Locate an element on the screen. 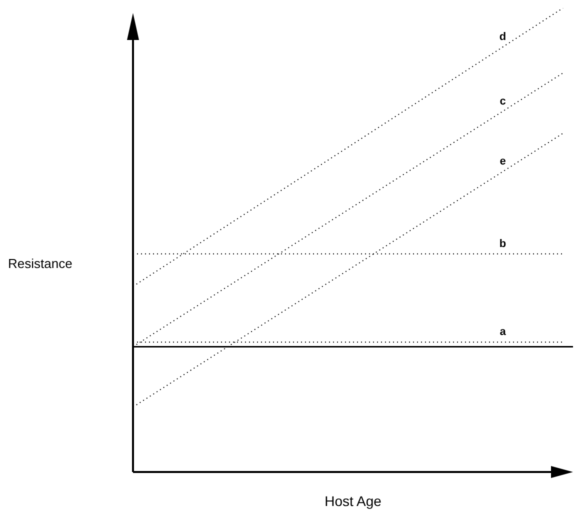 The width and height of the screenshot is (579, 512). series-label: d is located at coordinates (502, 36).